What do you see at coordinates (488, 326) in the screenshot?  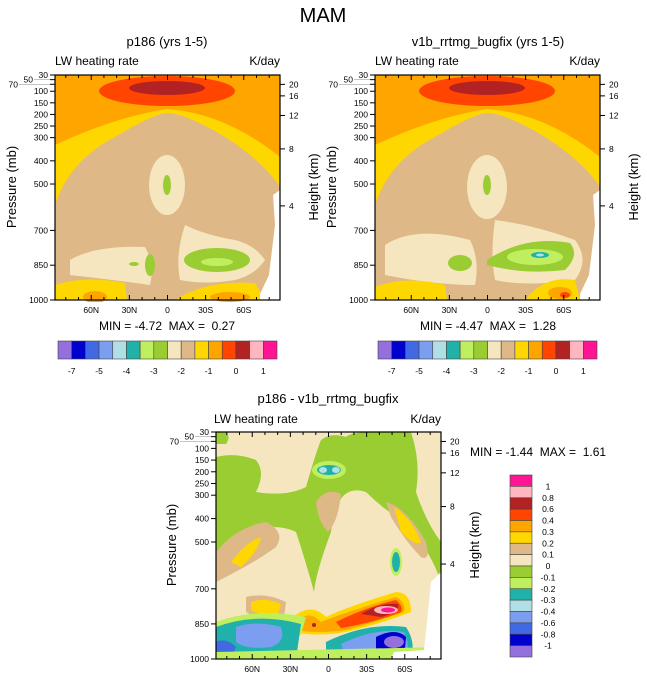 I see `min-max-stats: MIN = -4.47 MAX = 1.28` at bounding box center [488, 326].